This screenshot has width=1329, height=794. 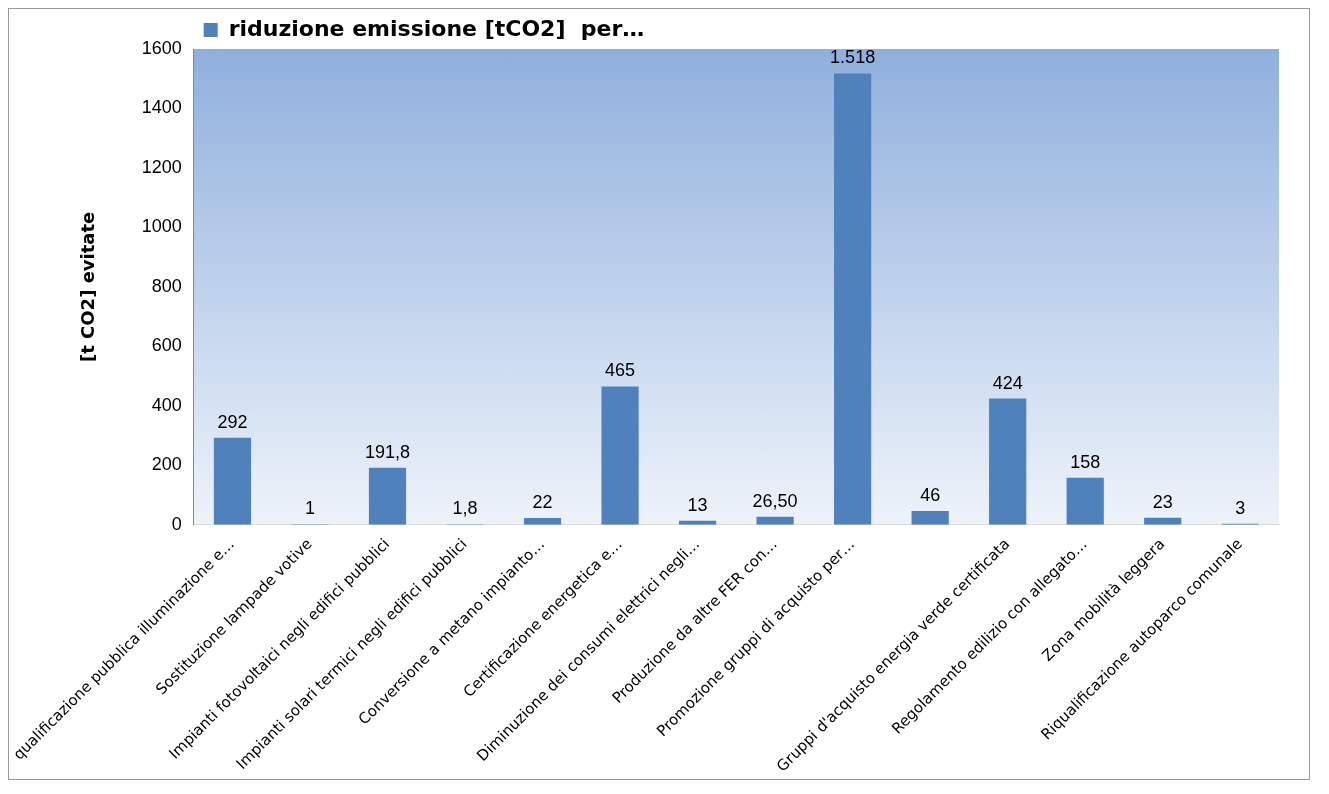 I want to click on data-label: 191,8, so click(x=387, y=451).